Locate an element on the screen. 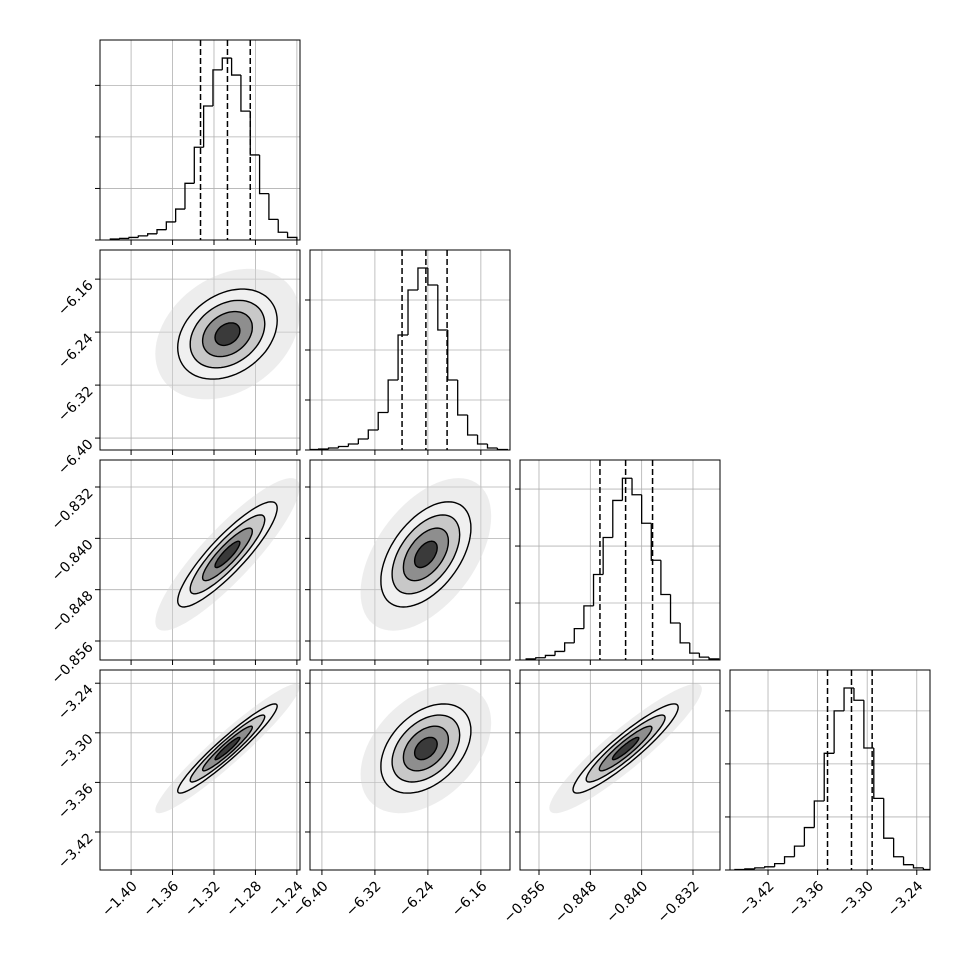  x-tick-label: −1.40 is located at coordinates (120, 899).